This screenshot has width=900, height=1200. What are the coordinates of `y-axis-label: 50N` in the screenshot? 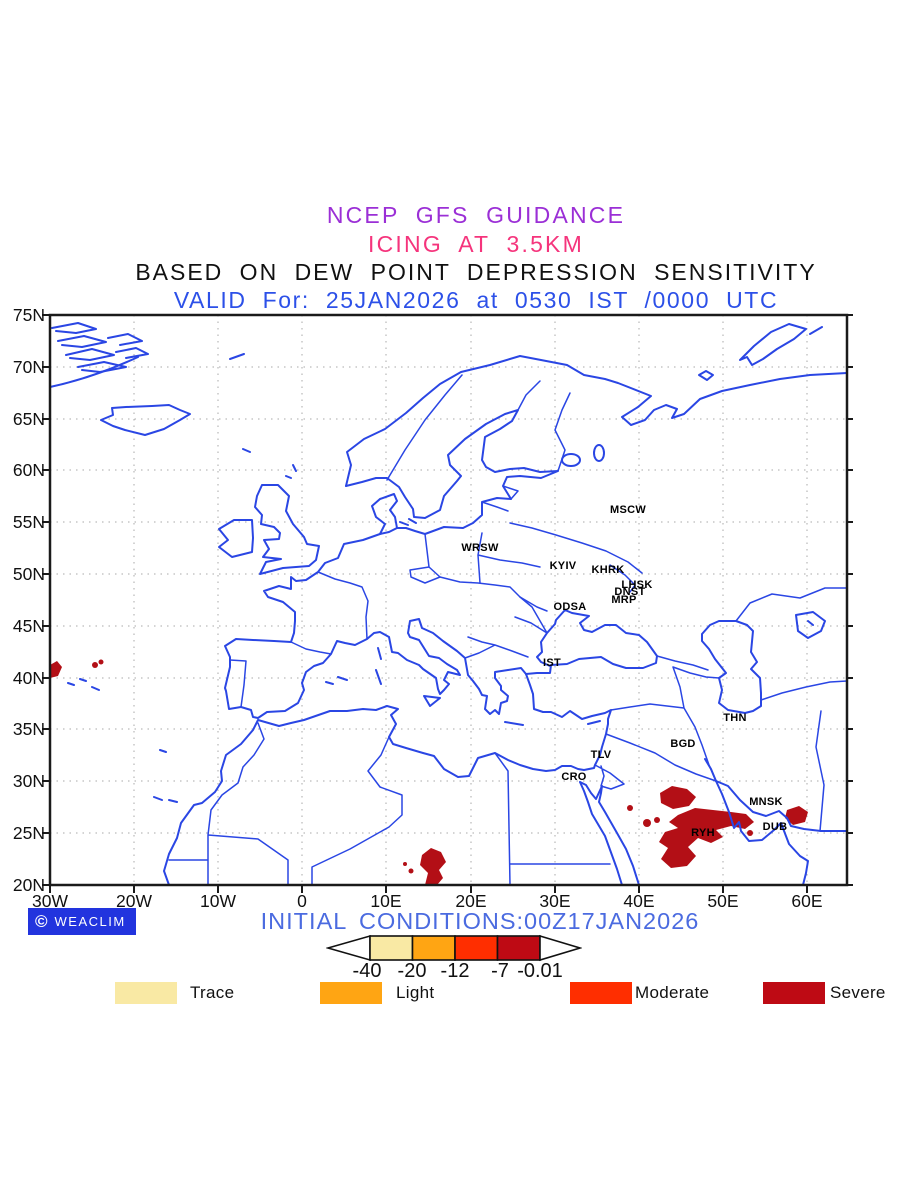 It's located at (28, 574).